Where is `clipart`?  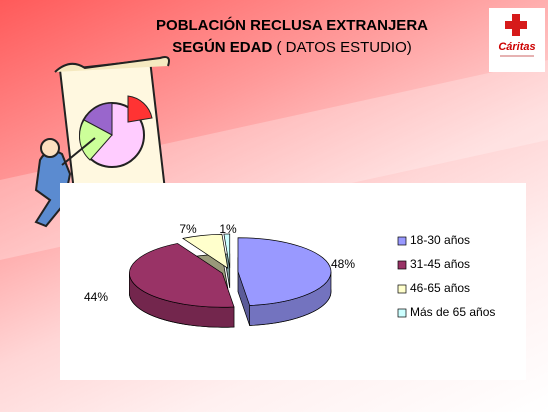 clipart is located at coordinates (102, 148).